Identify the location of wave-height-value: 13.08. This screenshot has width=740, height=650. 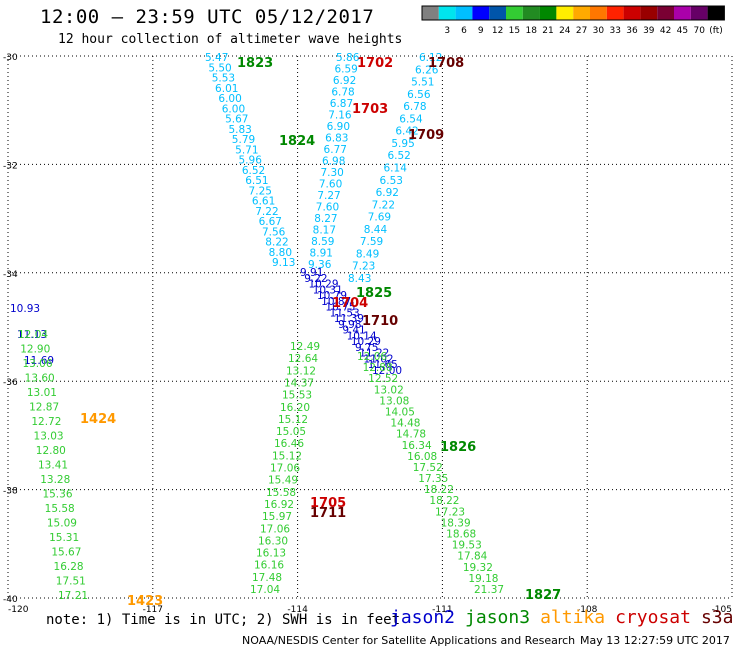
(394, 401).